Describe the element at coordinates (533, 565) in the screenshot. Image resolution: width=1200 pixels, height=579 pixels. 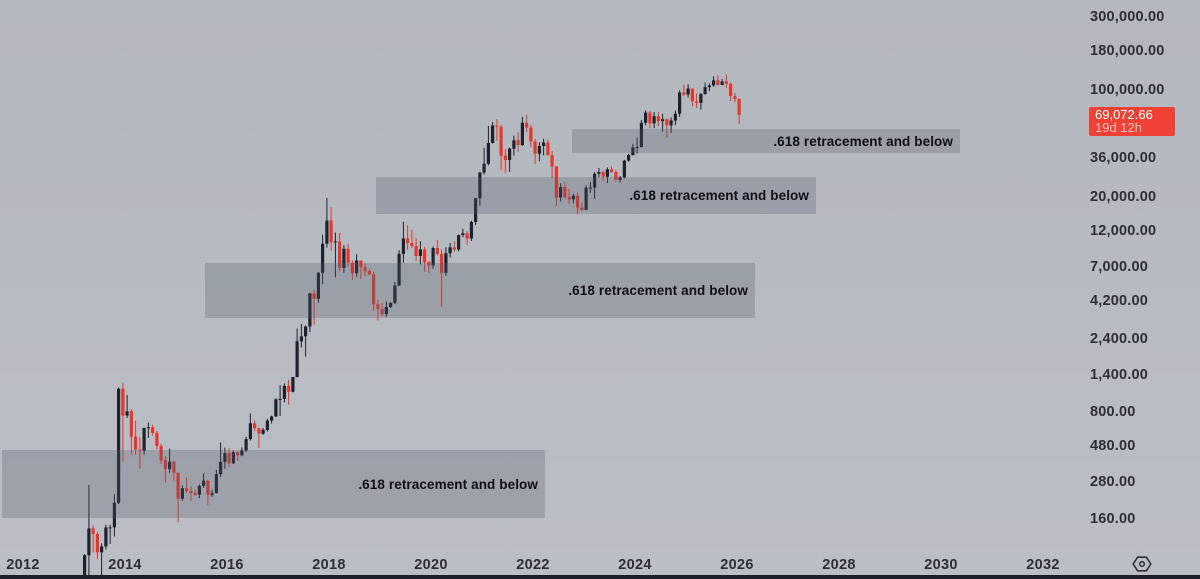
I see `year-tick-label: 2022` at that location.